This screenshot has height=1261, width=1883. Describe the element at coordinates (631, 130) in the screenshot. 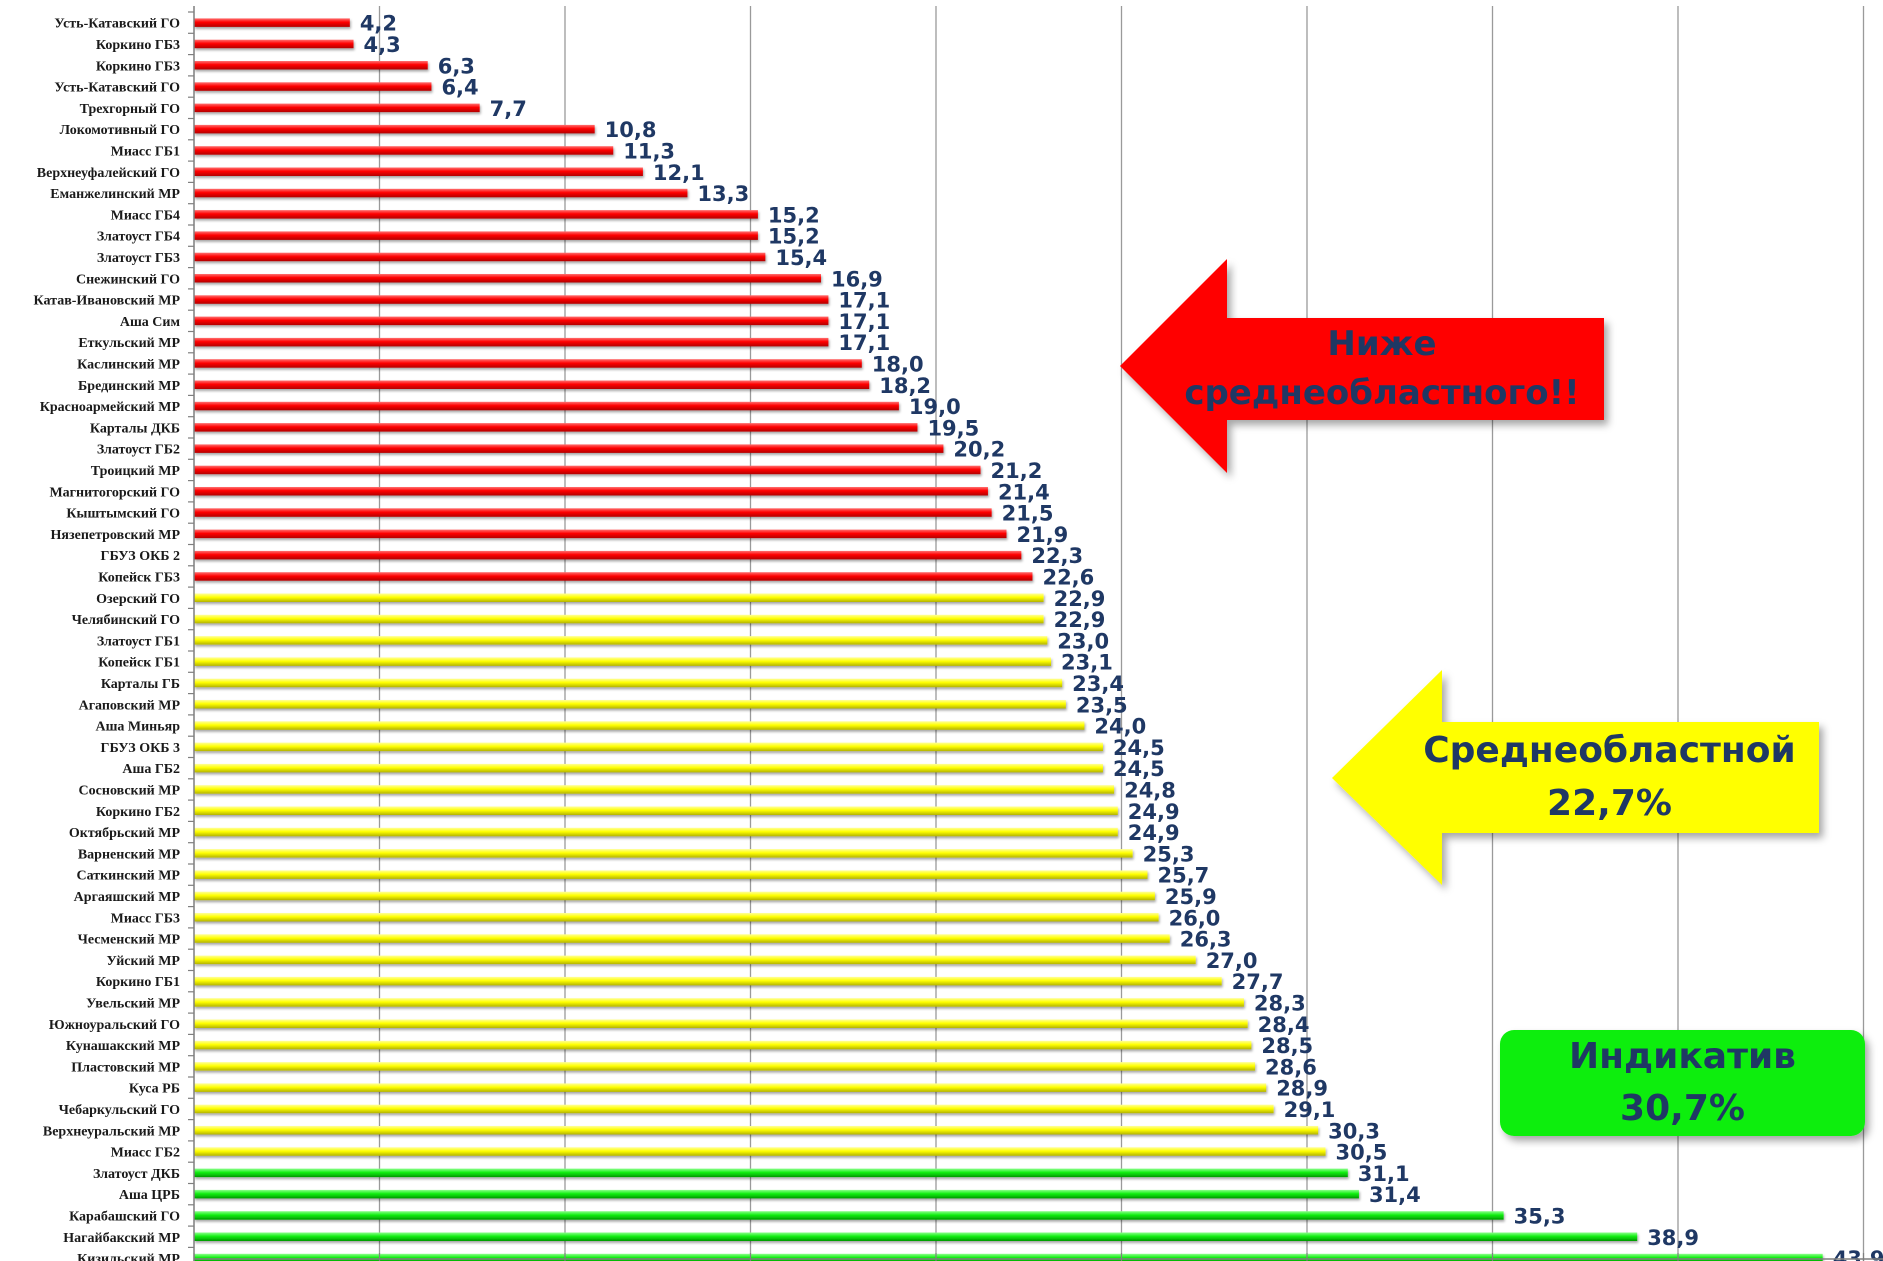

I see `value-label: 10,8` at that location.